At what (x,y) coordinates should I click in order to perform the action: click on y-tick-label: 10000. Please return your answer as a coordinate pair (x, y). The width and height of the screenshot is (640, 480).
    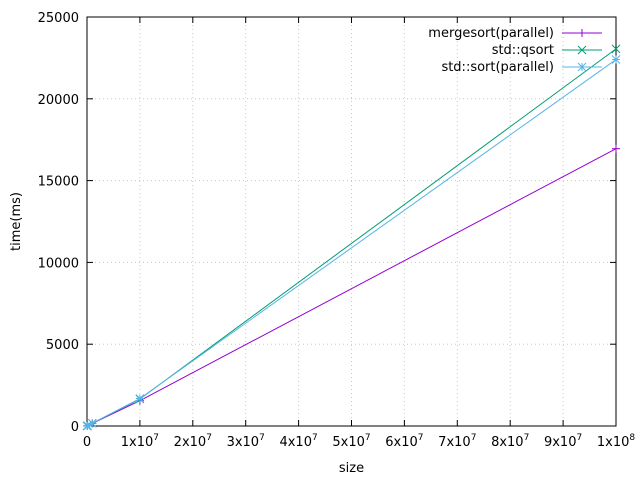
    Looking at the image, I should click on (58, 263).